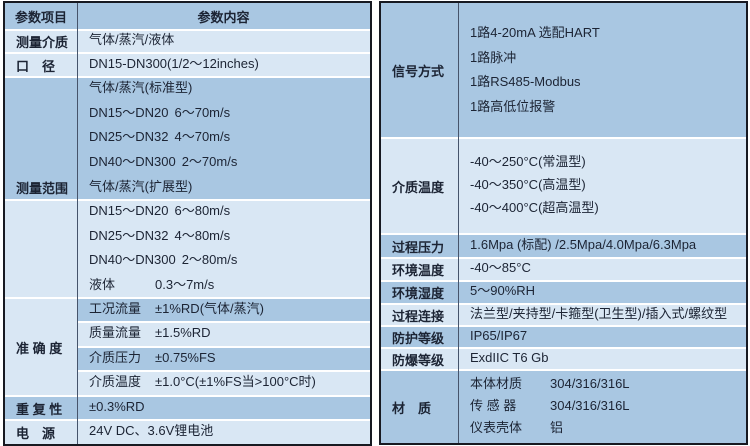 The image size is (750, 446). I want to click on param-label: 材 质, so click(419, 407).